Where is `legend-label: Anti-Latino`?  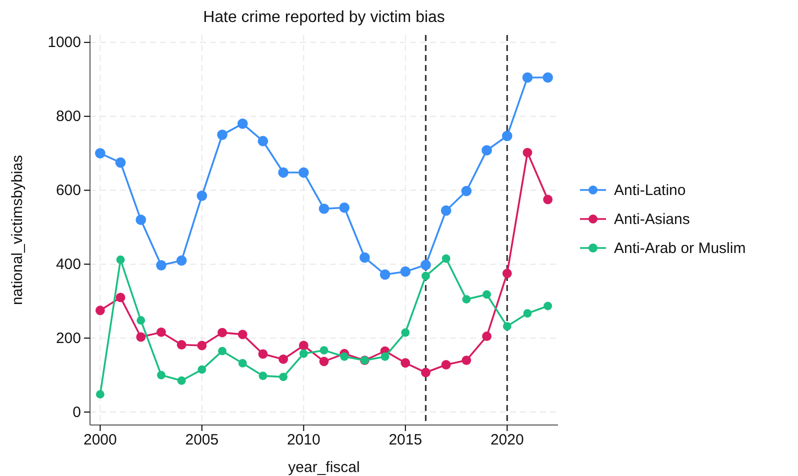 legend-label: Anti-Latino is located at coordinates (650, 190).